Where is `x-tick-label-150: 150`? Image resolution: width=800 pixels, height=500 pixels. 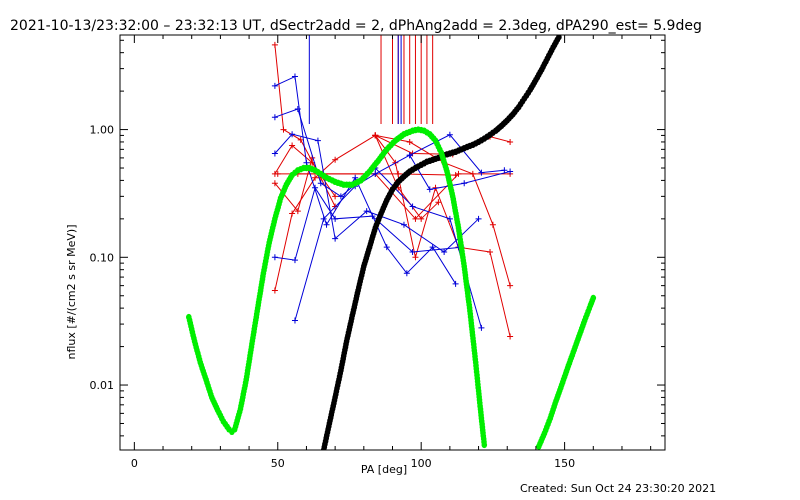
x-tick-label-150: 150 is located at coordinates (564, 463).